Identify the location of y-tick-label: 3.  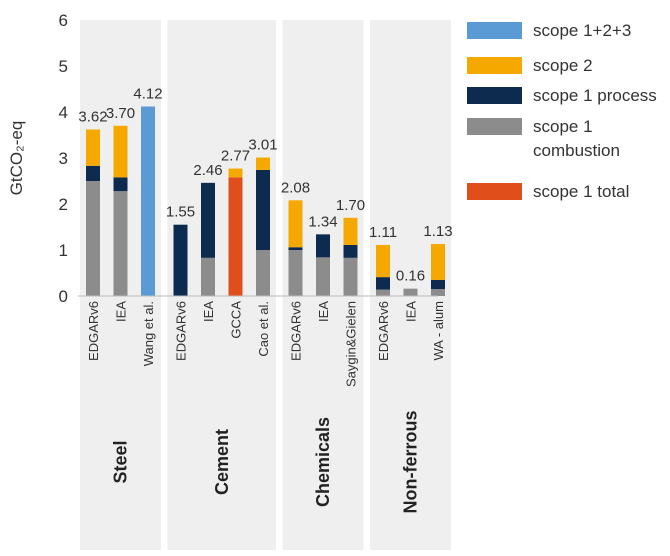
(63, 158).